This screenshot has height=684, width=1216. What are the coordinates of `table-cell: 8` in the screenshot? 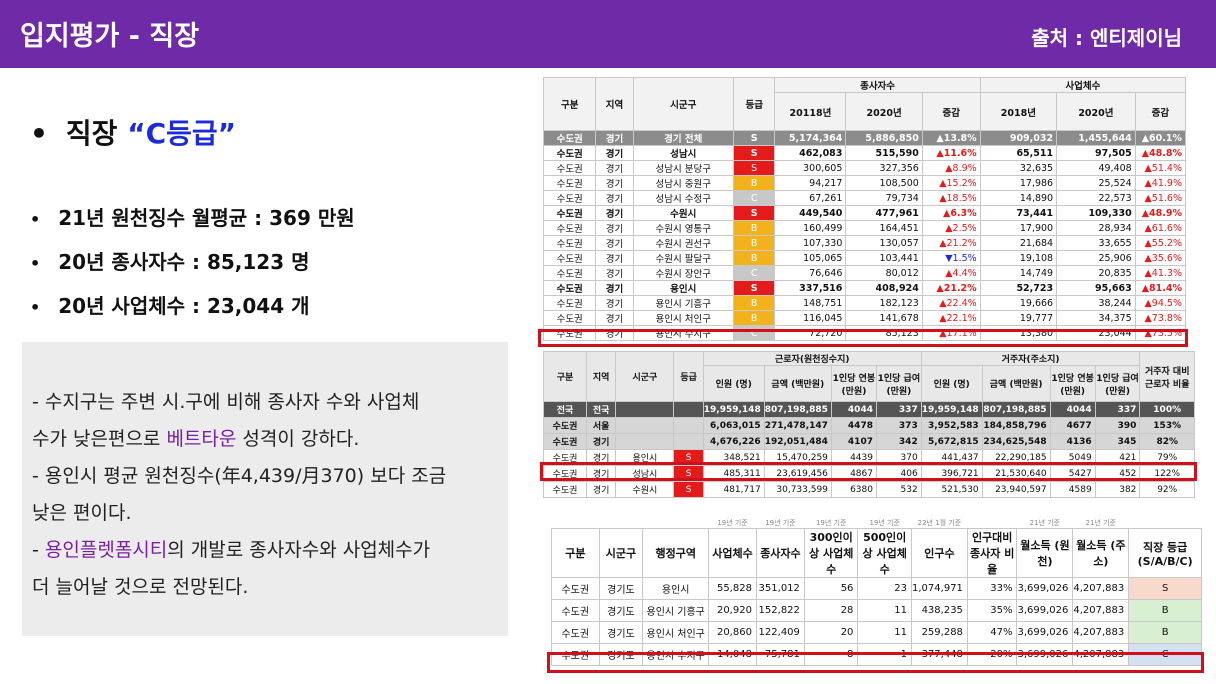 It's located at (831, 654).